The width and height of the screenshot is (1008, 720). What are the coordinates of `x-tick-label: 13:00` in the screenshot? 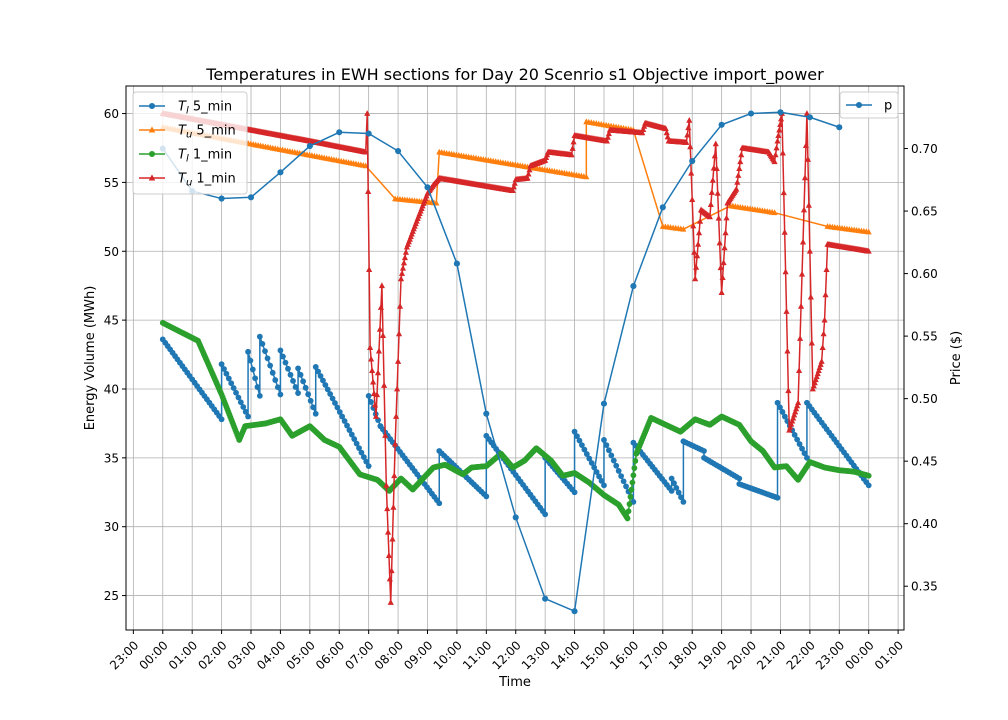 It's located at (536, 655).